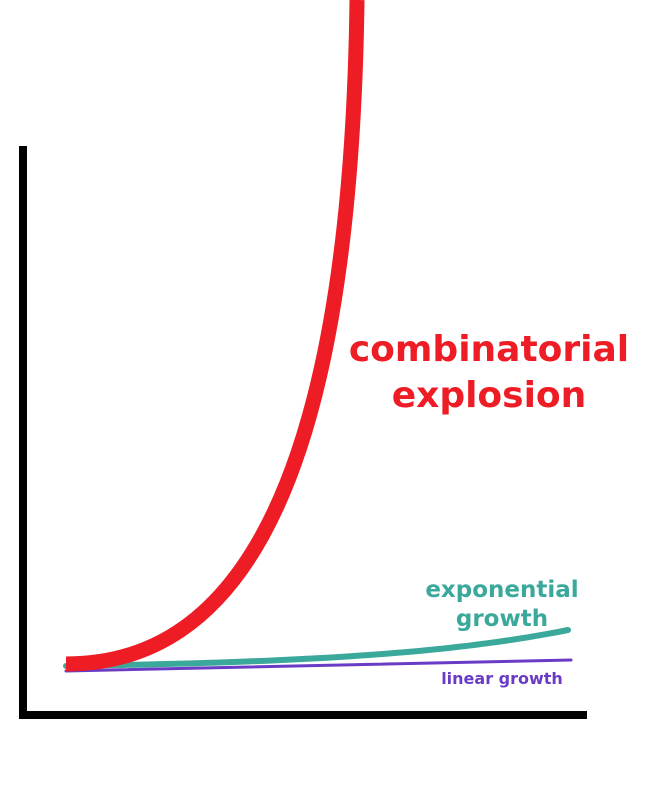  What do you see at coordinates (318, 665) in the screenshot?
I see `linear-growth-line` at bounding box center [318, 665].